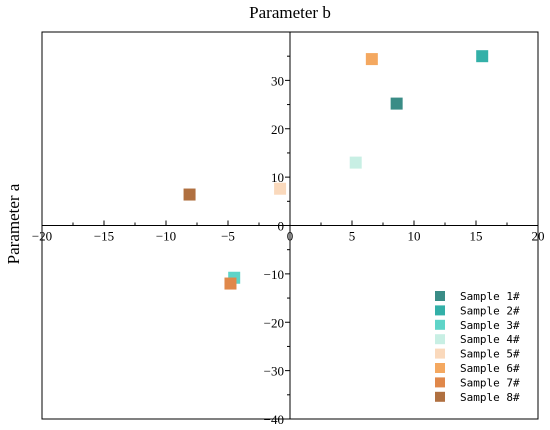 The width and height of the screenshot is (550, 430). What do you see at coordinates (352, 236) in the screenshot?
I see `x-tick-label: 5` at bounding box center [352, 236].